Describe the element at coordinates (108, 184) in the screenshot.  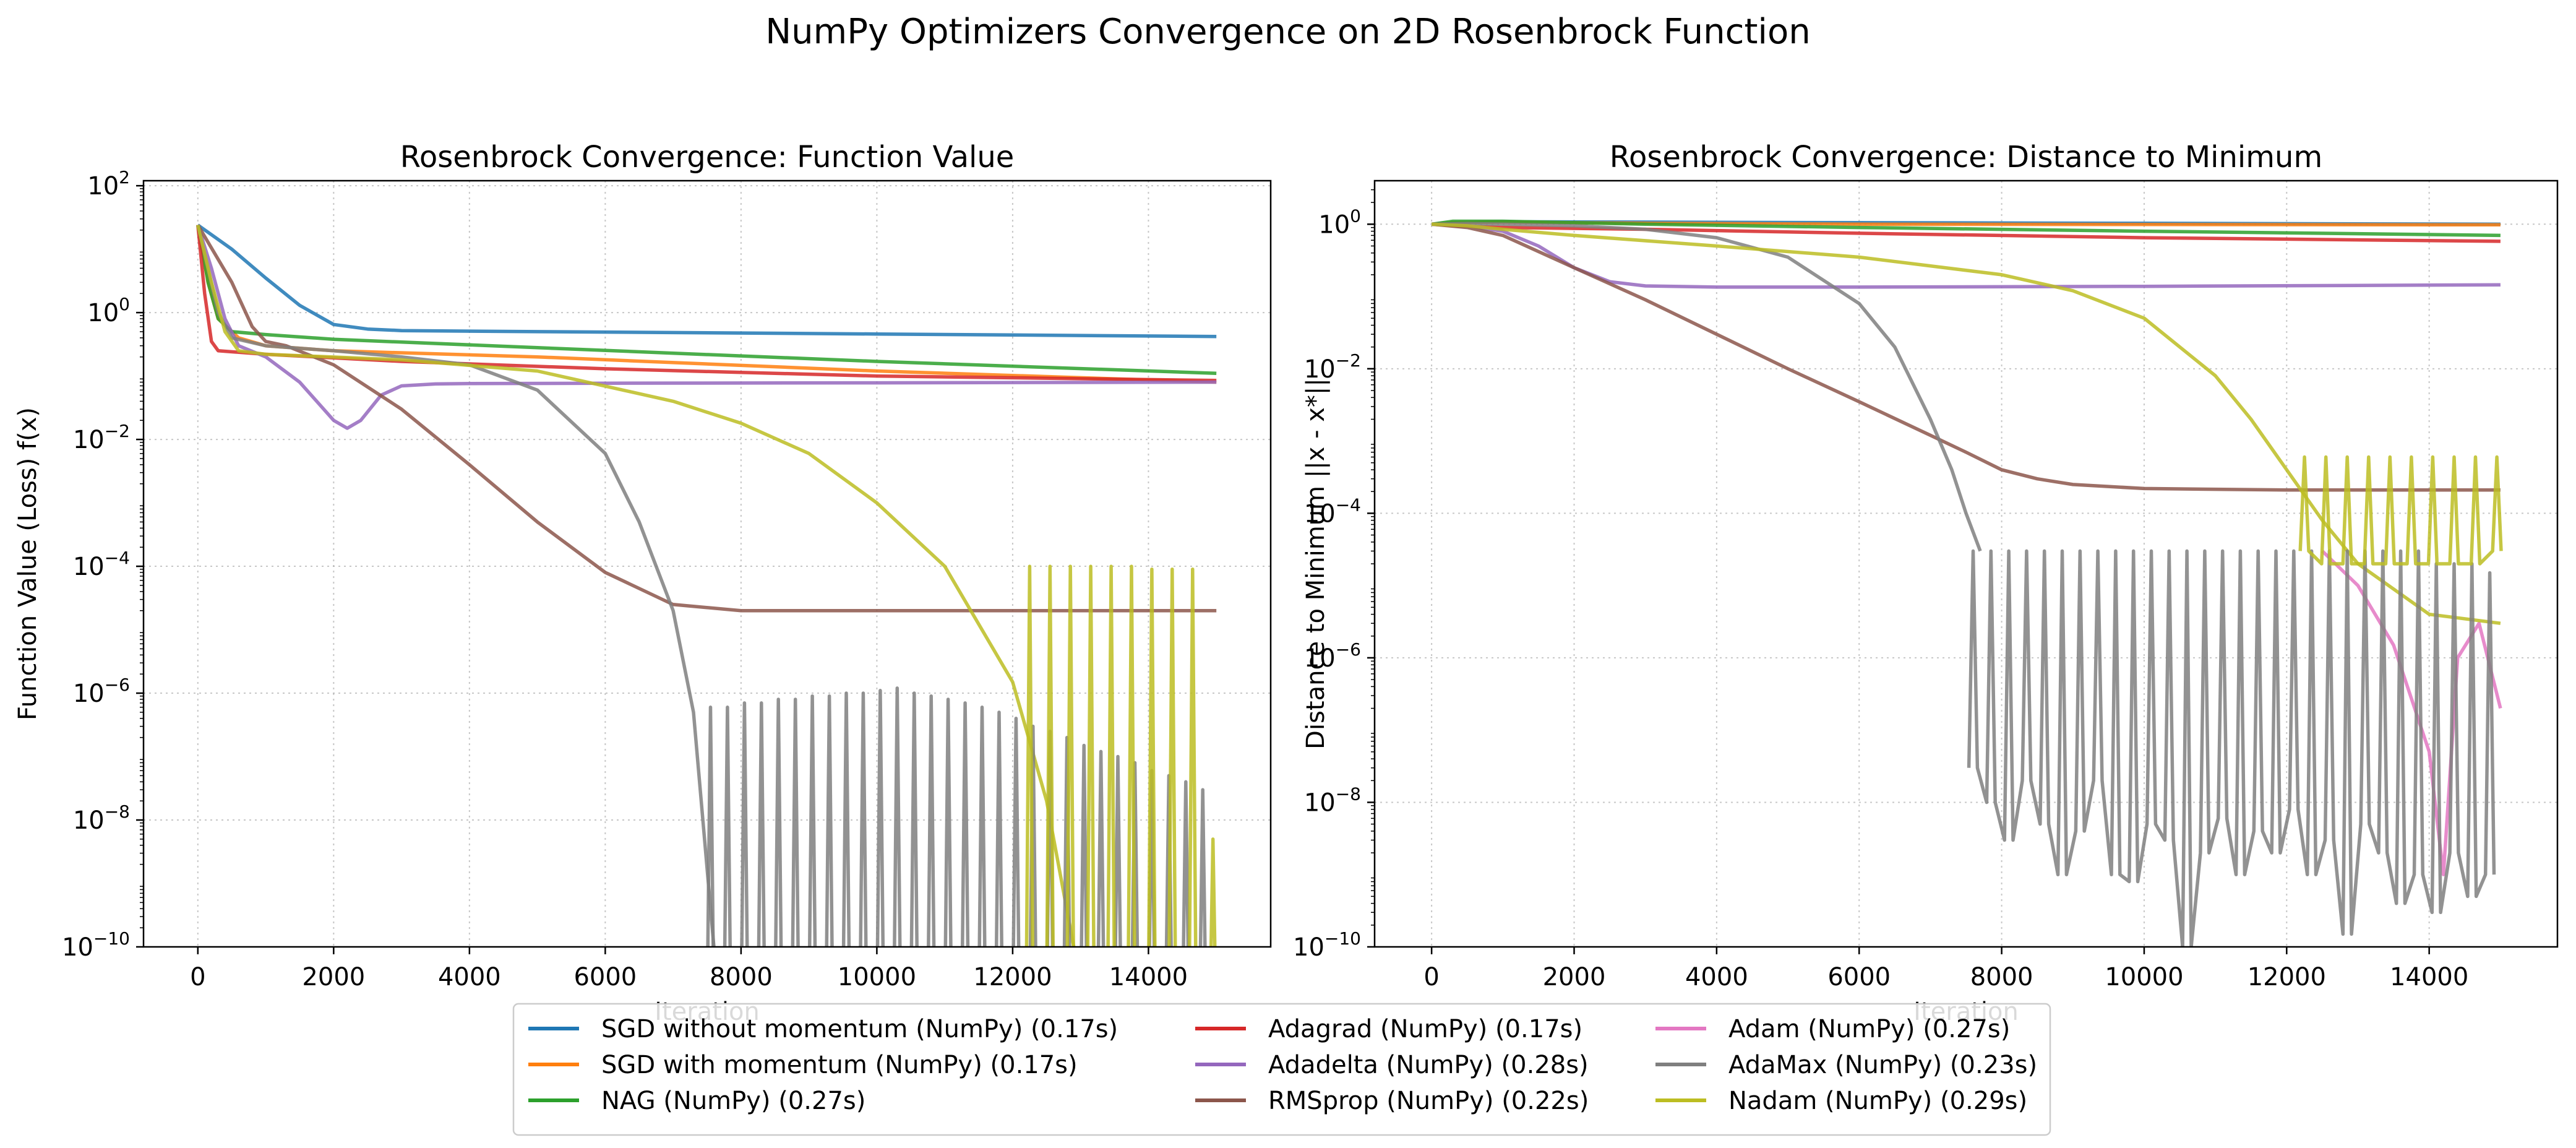
I see `y-tick-label: 10²` at that location.